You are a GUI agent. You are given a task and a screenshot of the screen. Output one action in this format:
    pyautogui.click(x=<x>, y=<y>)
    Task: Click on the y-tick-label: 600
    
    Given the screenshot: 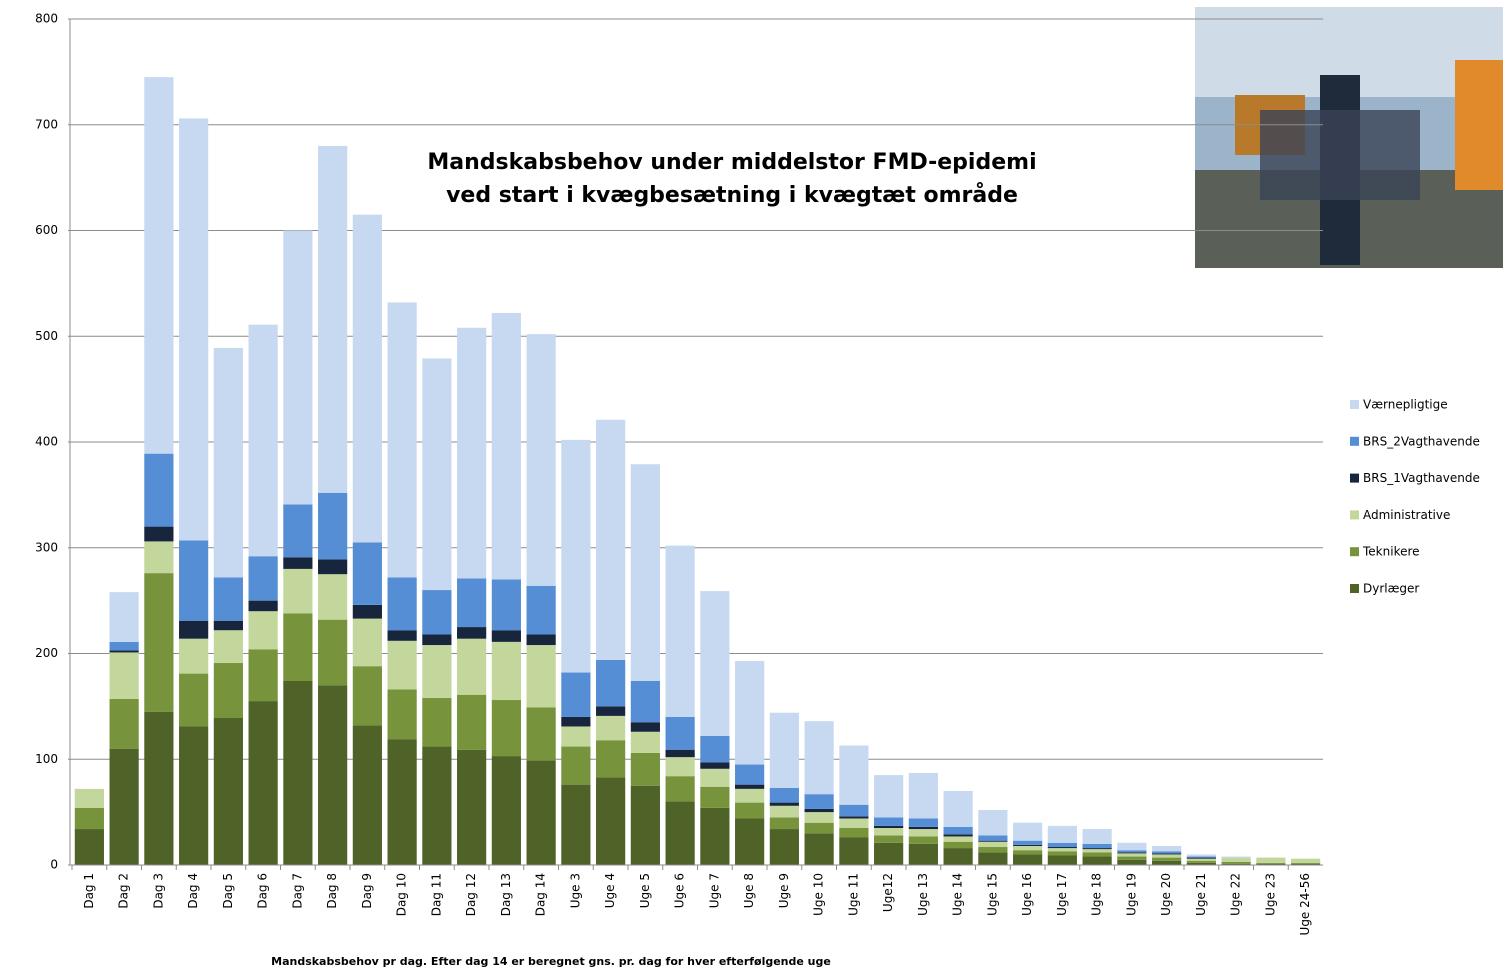 What is the action you would take?
    pyautogui.click(x=46, y=230)
    